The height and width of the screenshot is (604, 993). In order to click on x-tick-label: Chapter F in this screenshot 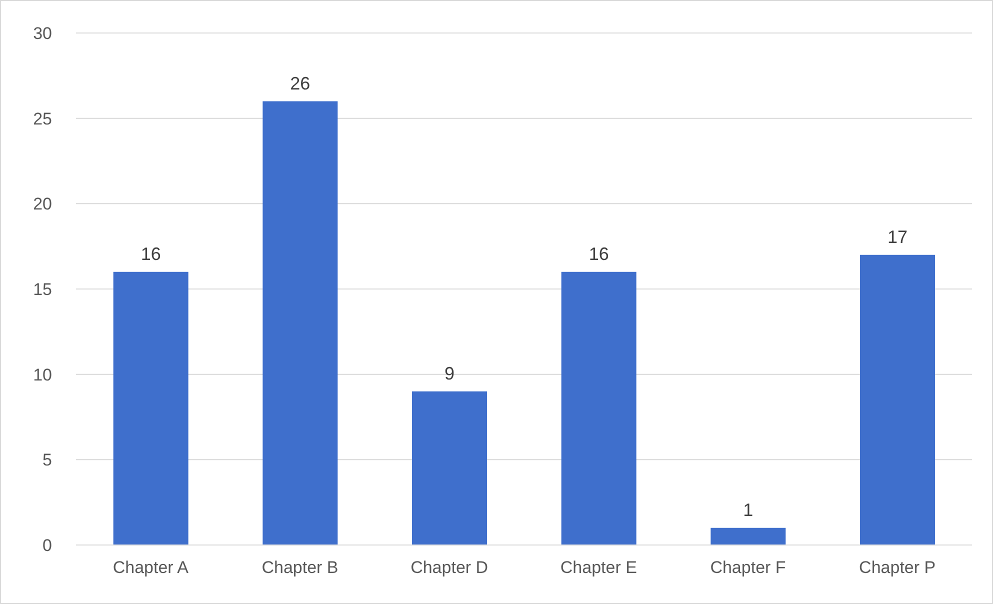, I will do `click(748, 568)`.